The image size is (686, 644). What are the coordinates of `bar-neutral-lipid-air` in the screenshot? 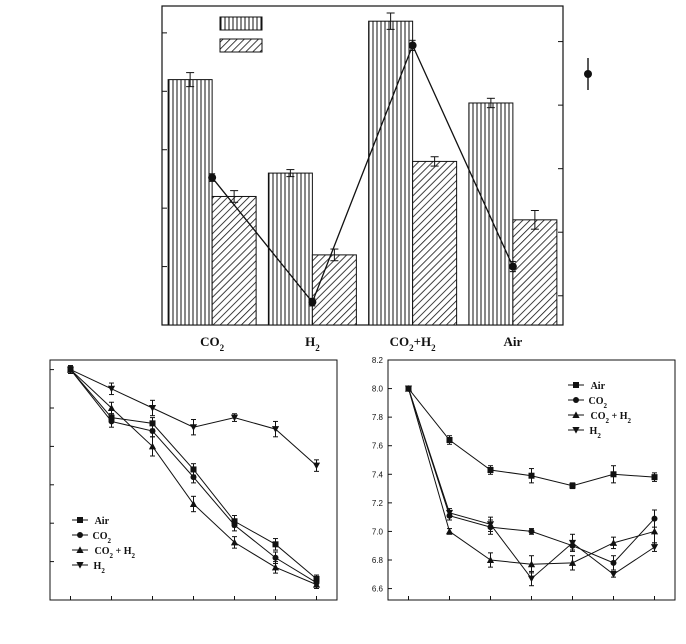 It's located at (535, 272).